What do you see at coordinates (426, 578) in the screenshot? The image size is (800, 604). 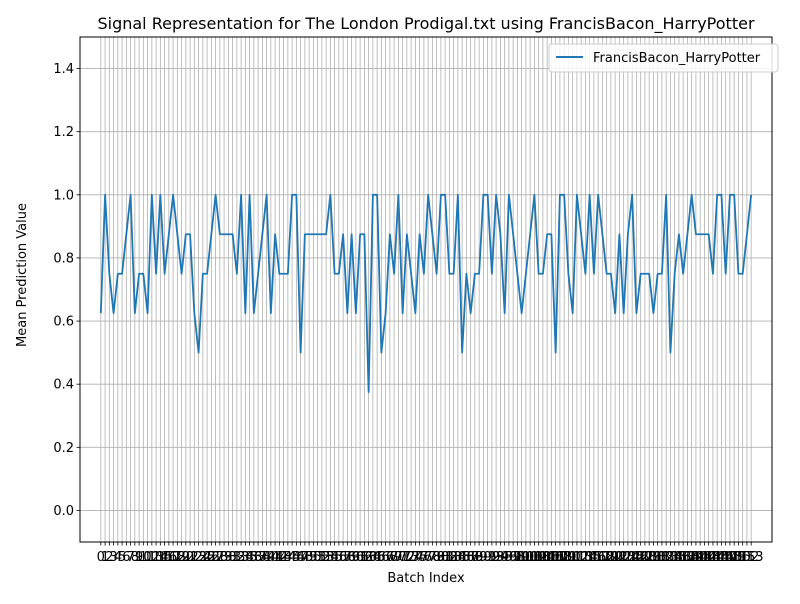 I see `x-axis-label: Batch Index` at bounding box center [426, 578].